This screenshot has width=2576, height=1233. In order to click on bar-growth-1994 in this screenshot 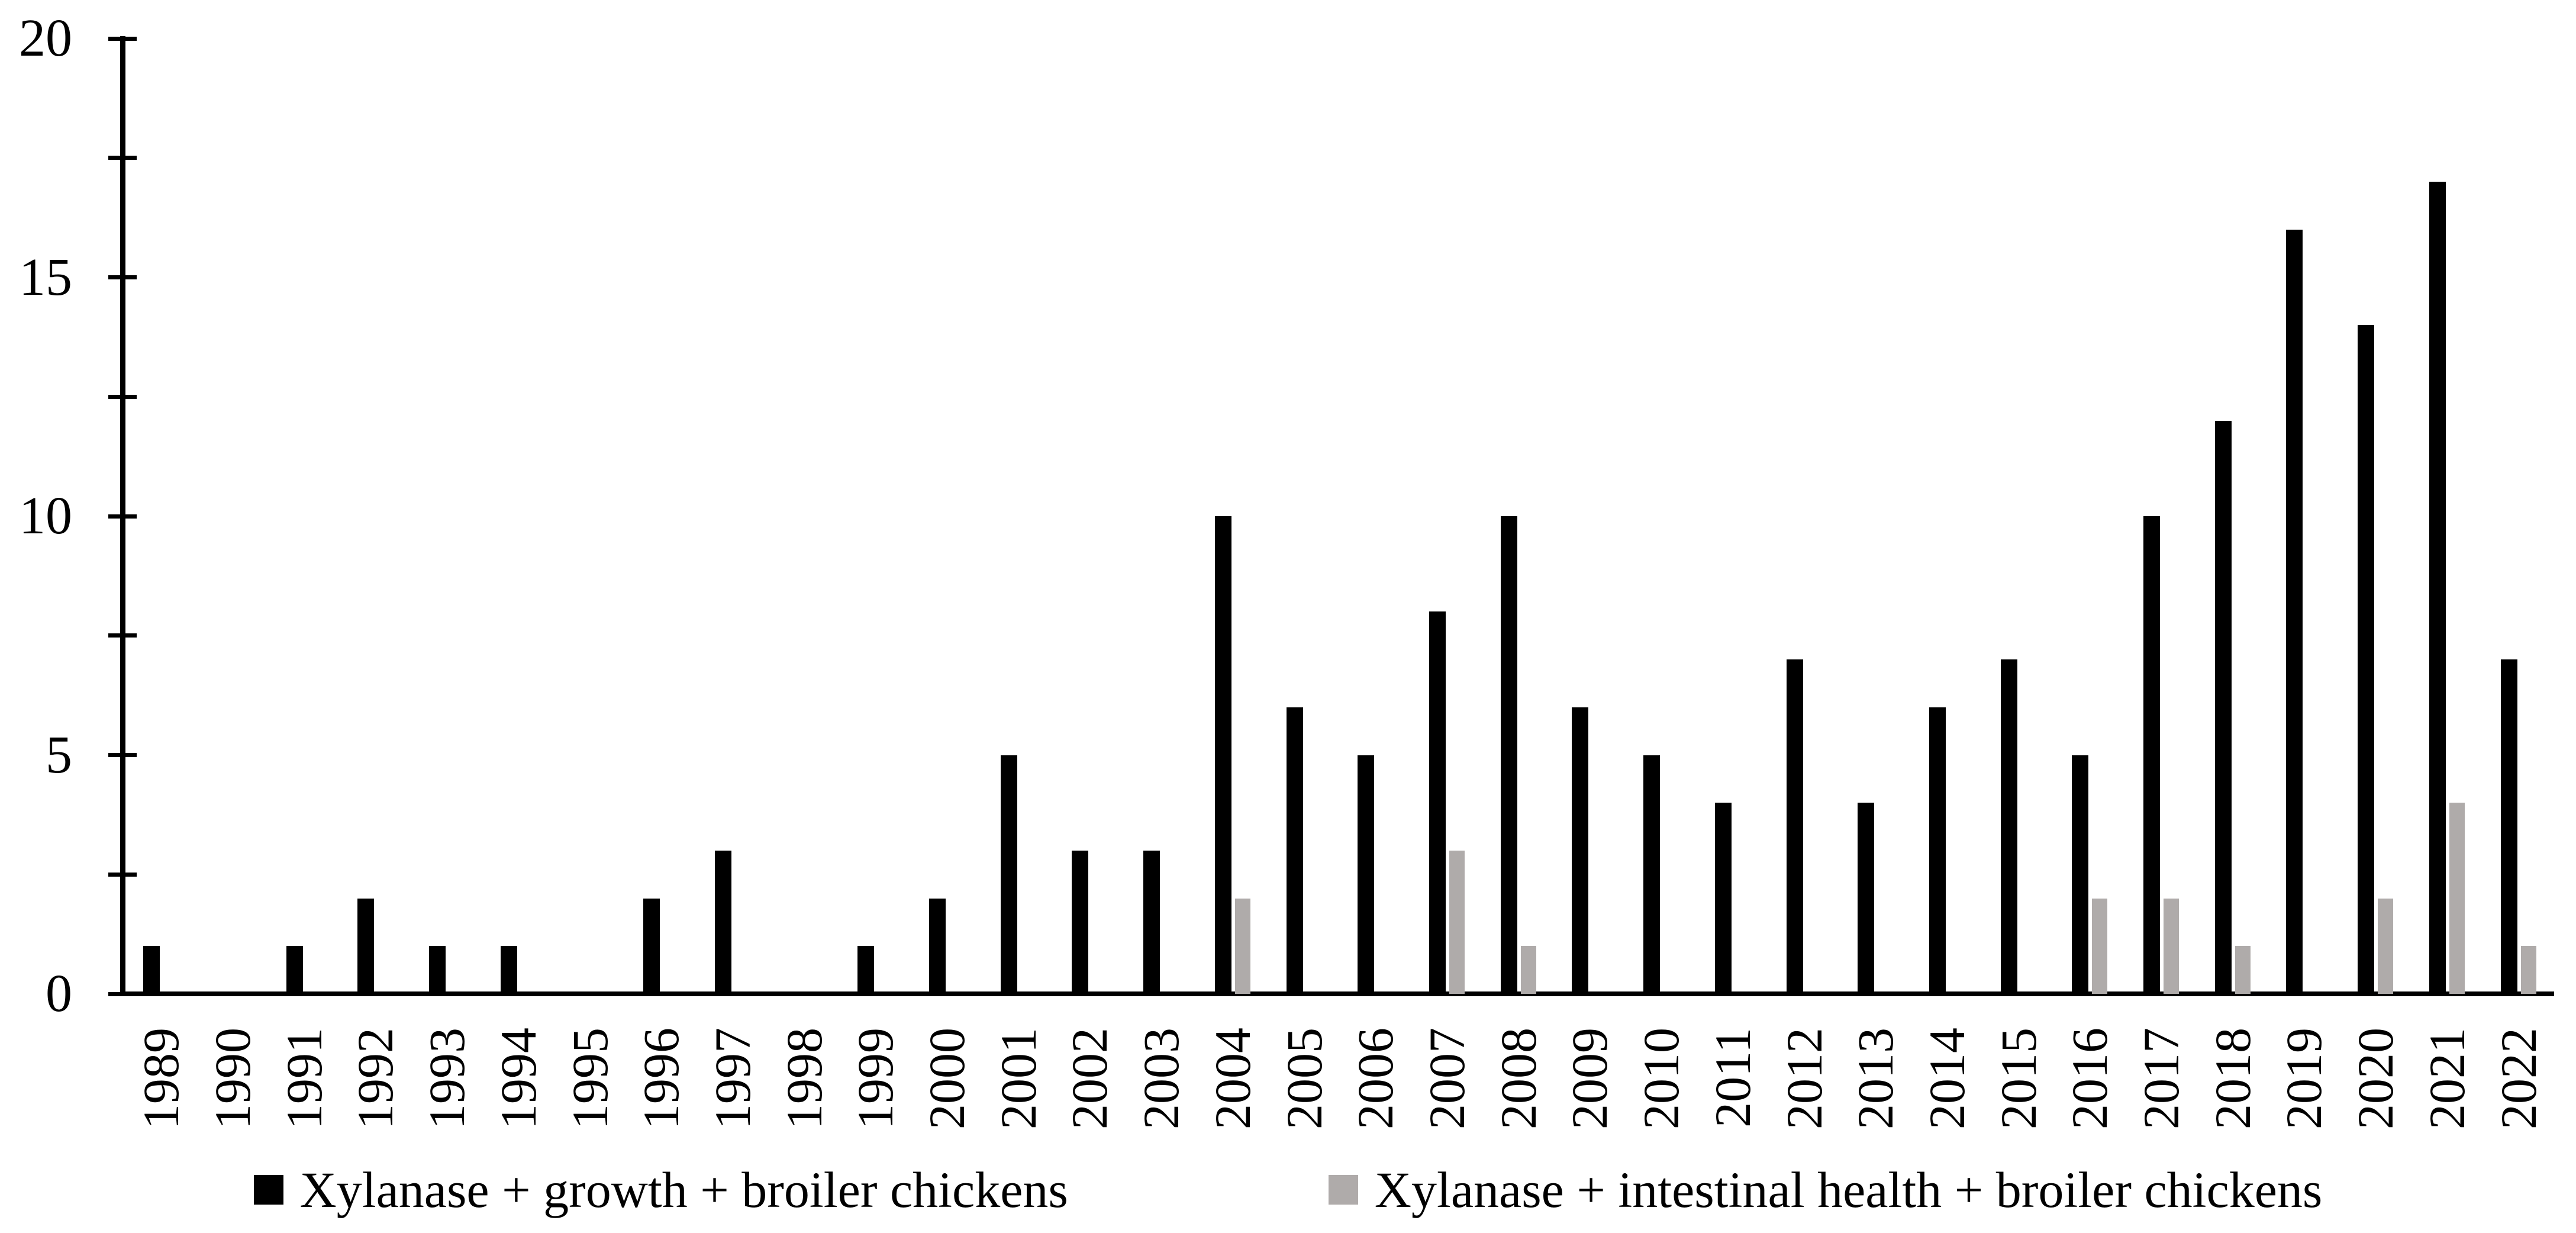, I will do `click(508, 970)`.